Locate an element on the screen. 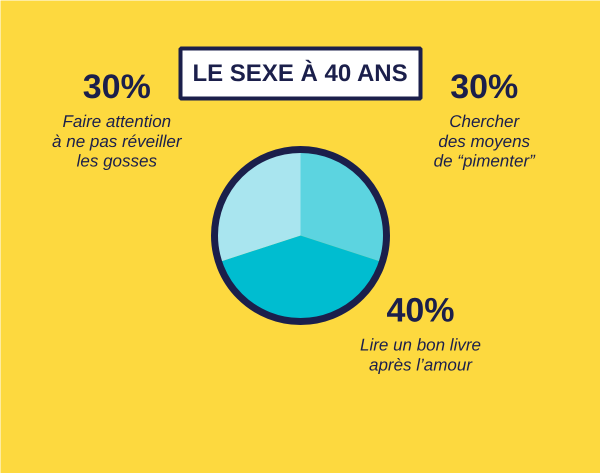 This screenshot has width=600, height=473. chart-title: LE SEXE À 40 ANS is located at coordinates (300, 73).